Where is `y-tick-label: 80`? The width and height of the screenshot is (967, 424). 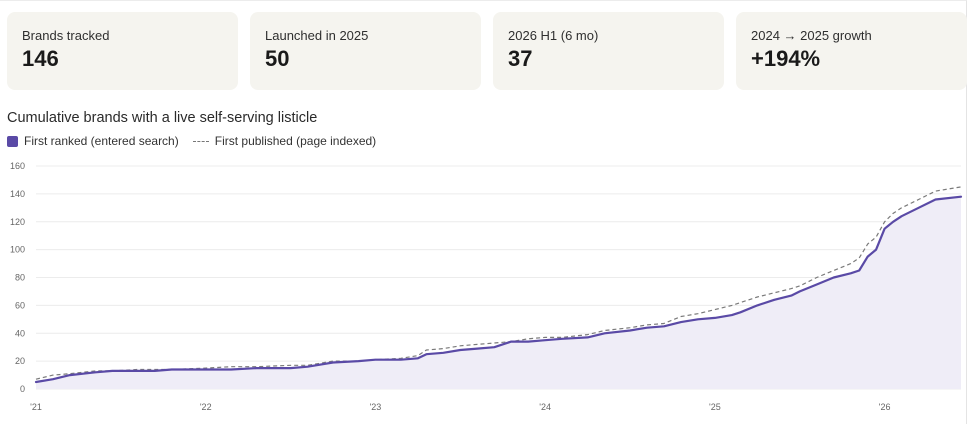 y-tick-label: 80 is located at coordinates (20, 278).